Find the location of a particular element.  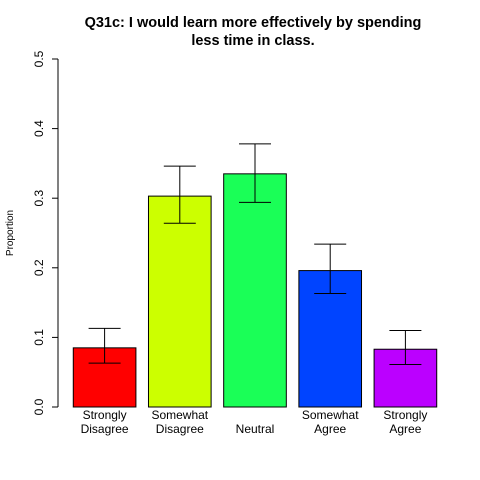

y-tick-label: 0.5 is located at coordinates (39, 58).